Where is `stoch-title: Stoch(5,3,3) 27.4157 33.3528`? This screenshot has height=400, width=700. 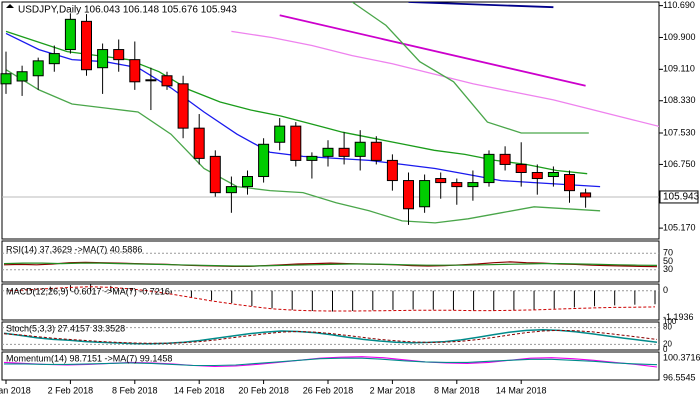 stoch-title: Stoch(5,3,3) 27.4157 33.3528 is located at coordinates (65, 328).